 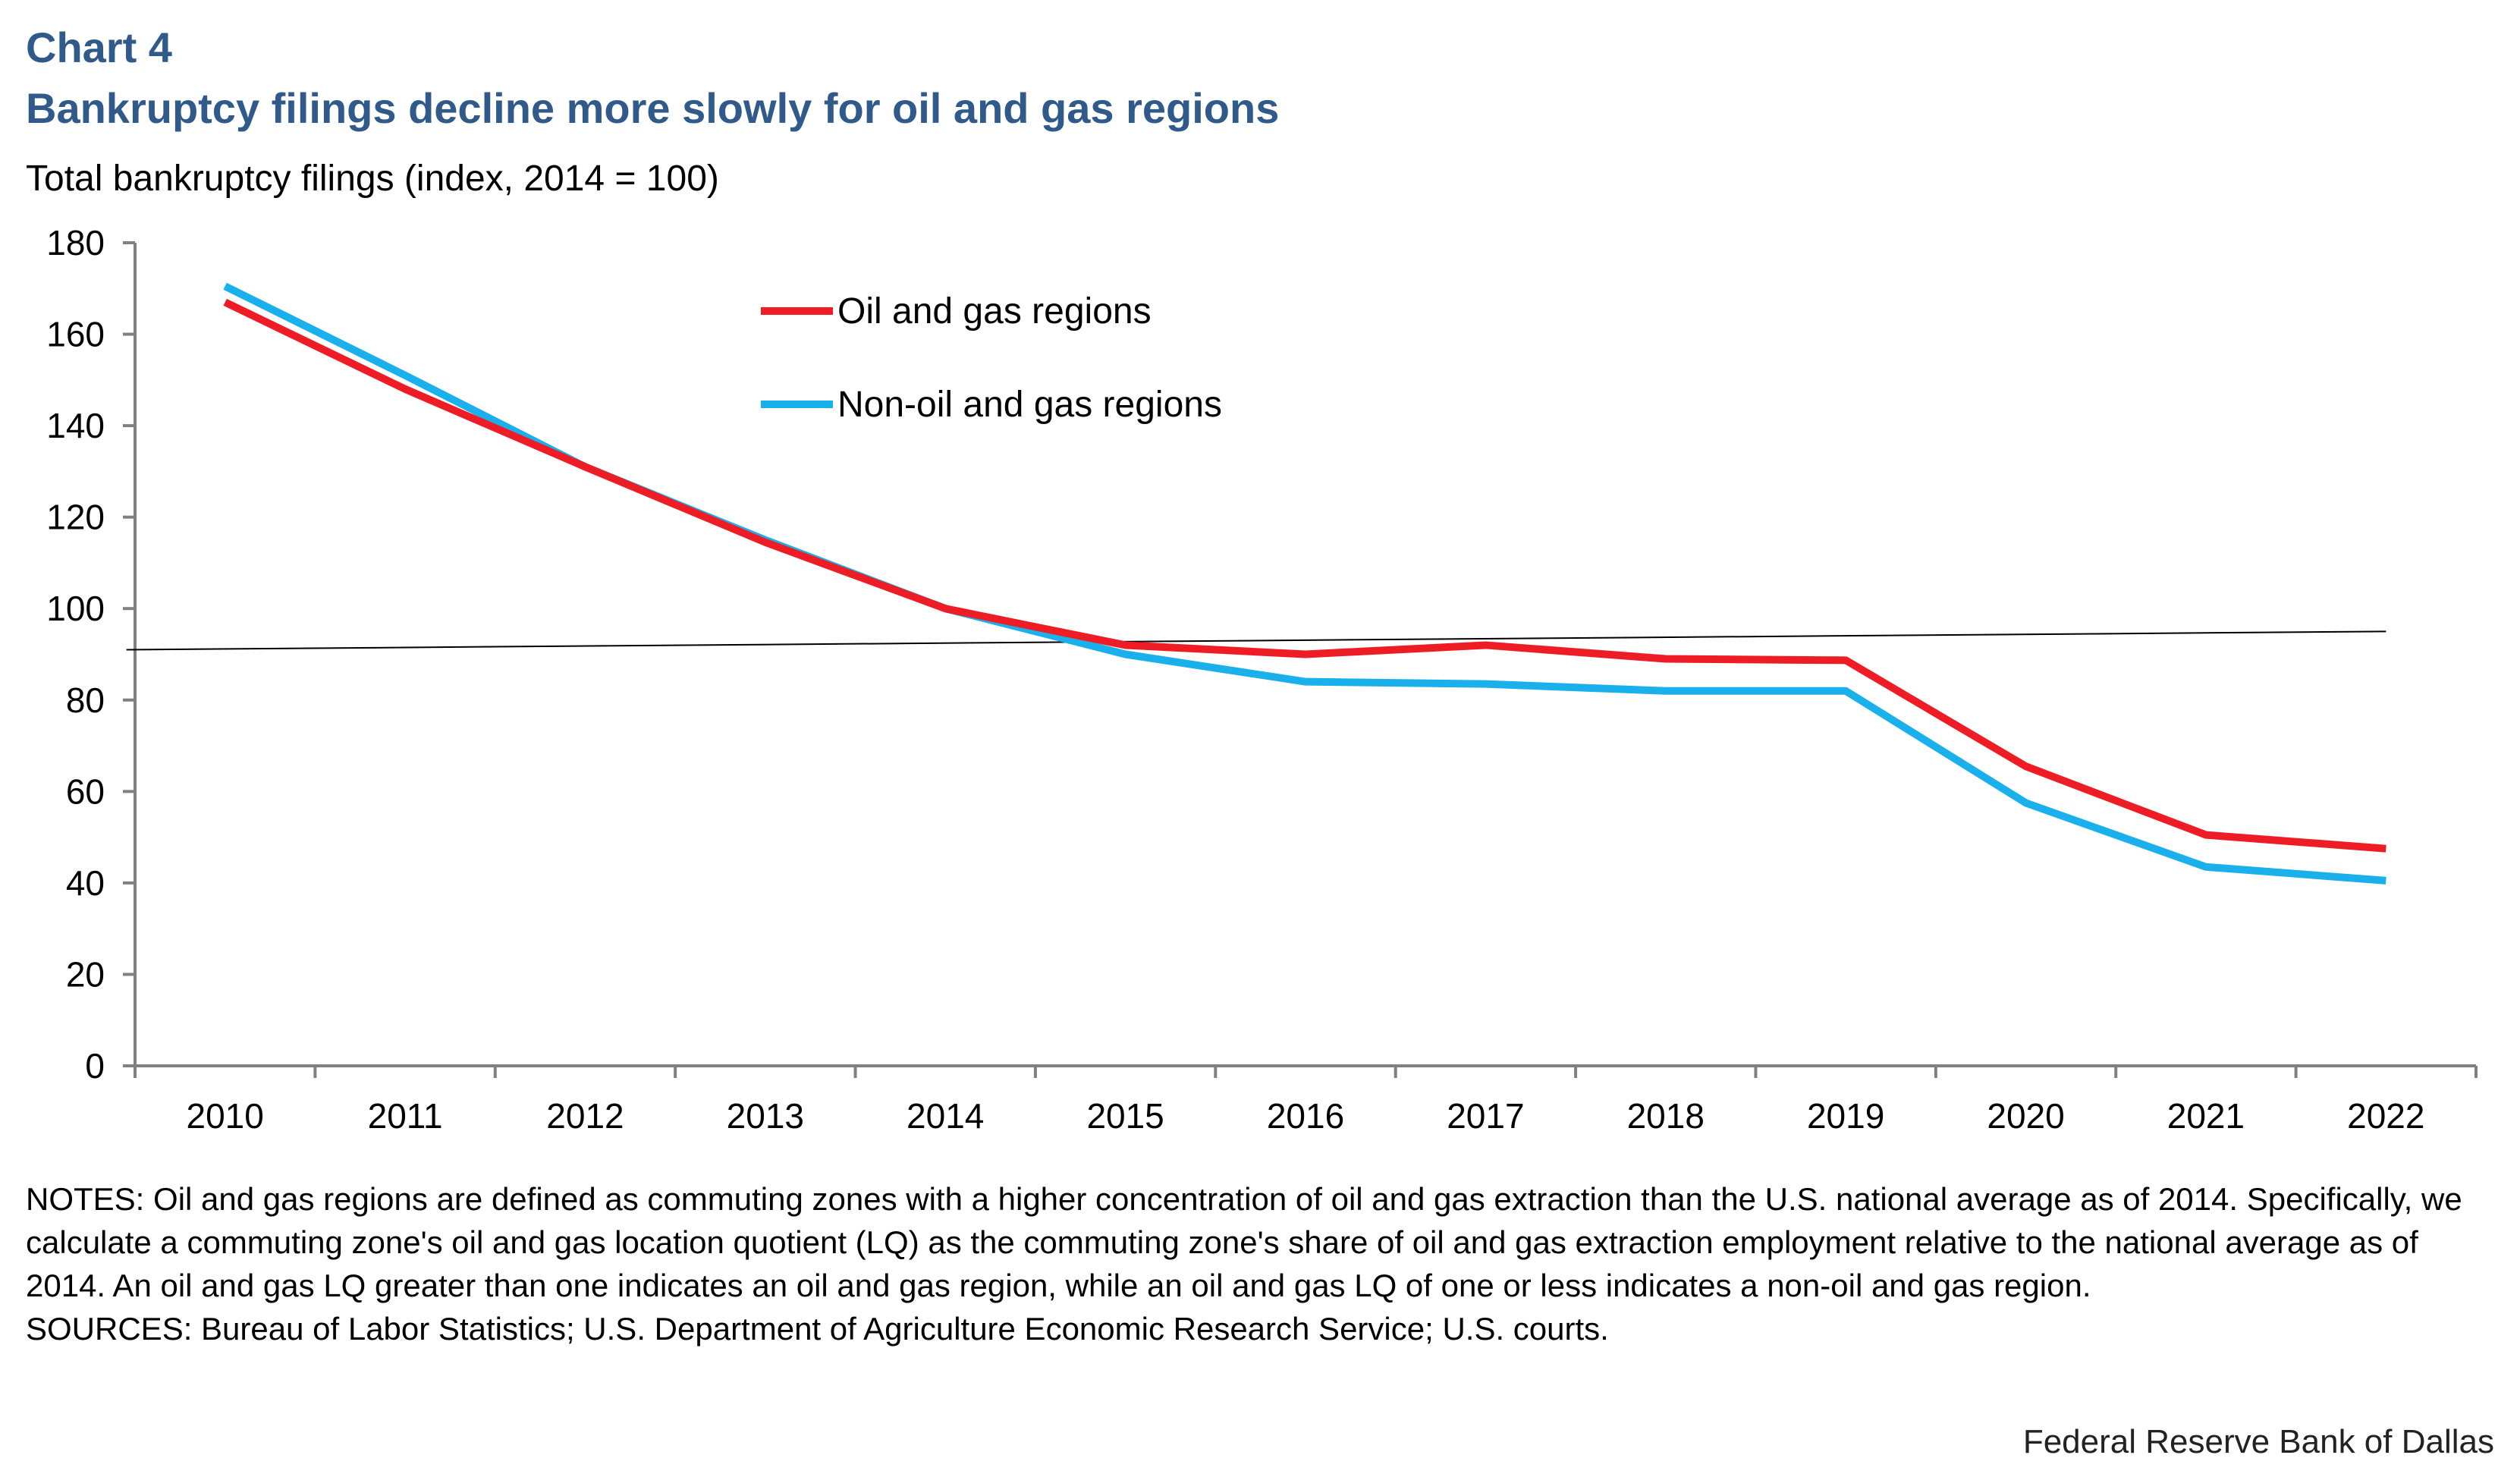 What do you see at coordinates (85, 883) in the screenshot?
I see `y-tick-label: 40` at bounding box center [85, 883].